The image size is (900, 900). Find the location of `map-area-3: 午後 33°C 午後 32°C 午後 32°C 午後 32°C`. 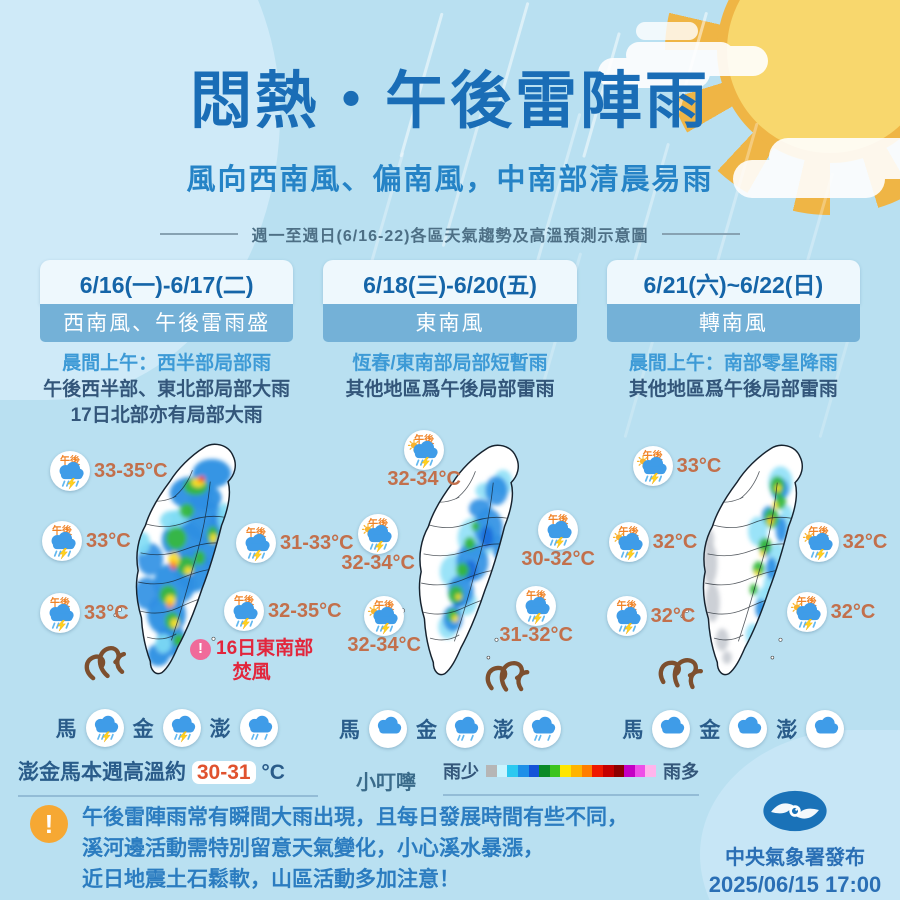

map-area-3: 午後 33°C 午後 32°C 午後 32°C 午後 32°C is located at coordinates (746, 569).